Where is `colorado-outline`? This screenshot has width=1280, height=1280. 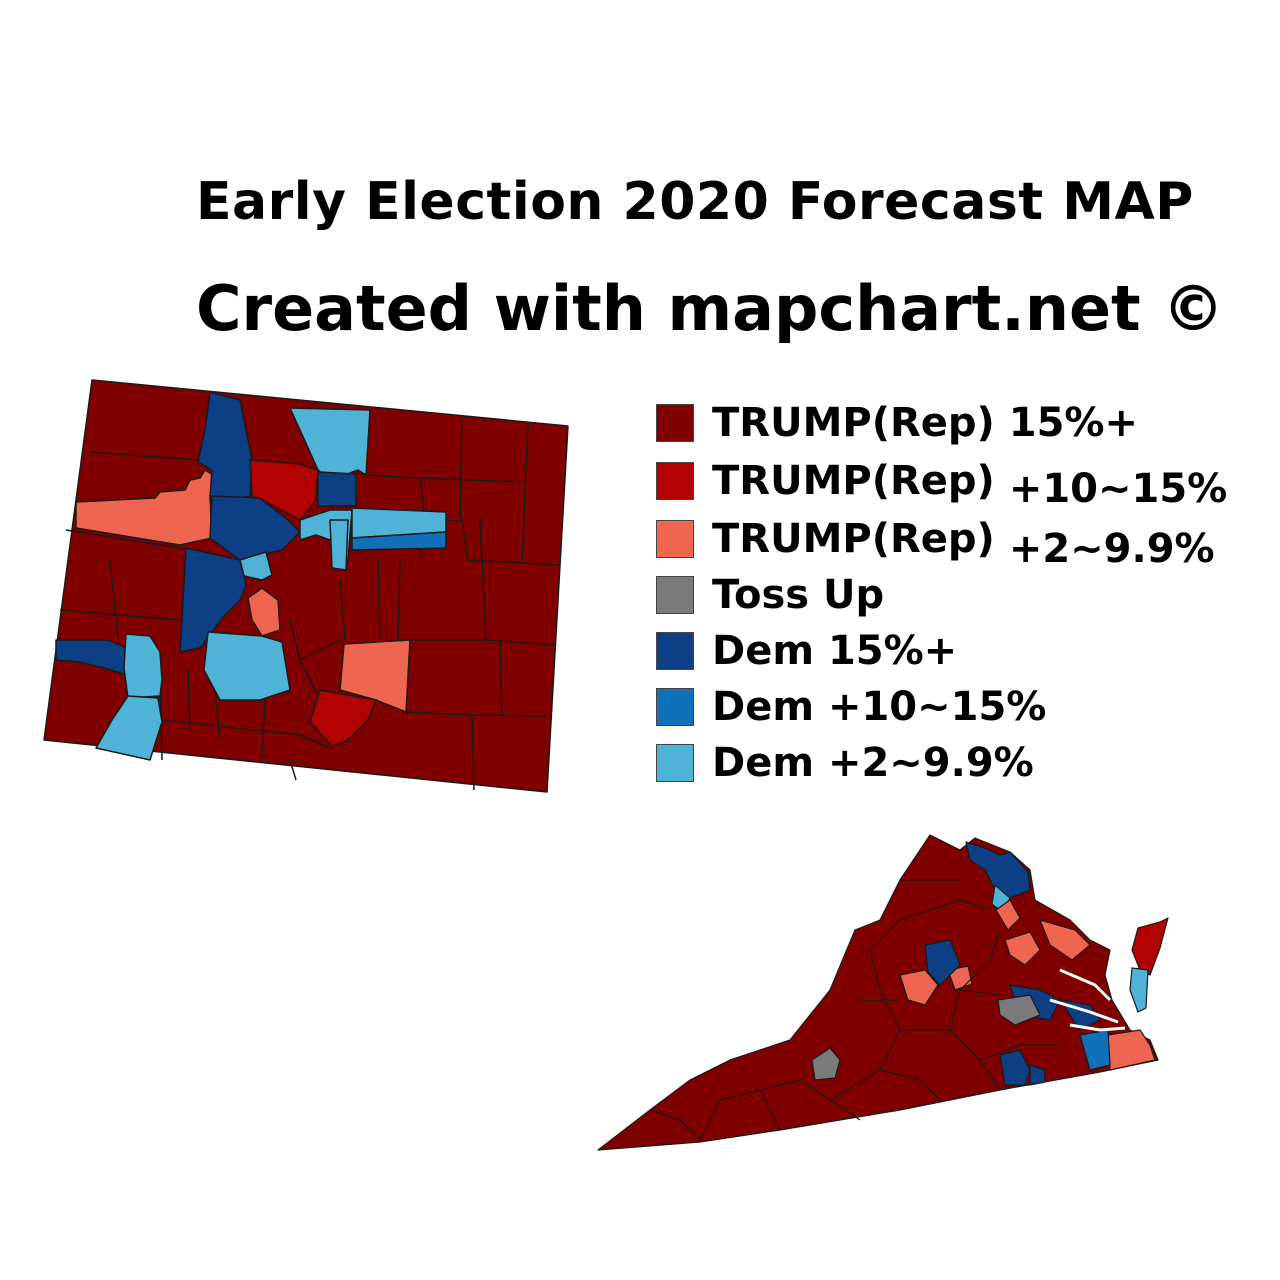
colorado-outline is located at coordinates (306, 586).